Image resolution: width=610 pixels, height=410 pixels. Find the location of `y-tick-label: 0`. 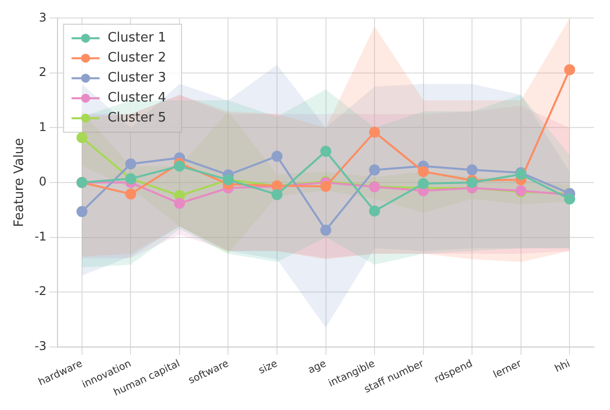

y-tick-label: 0 is located at coordinates (42, 181).